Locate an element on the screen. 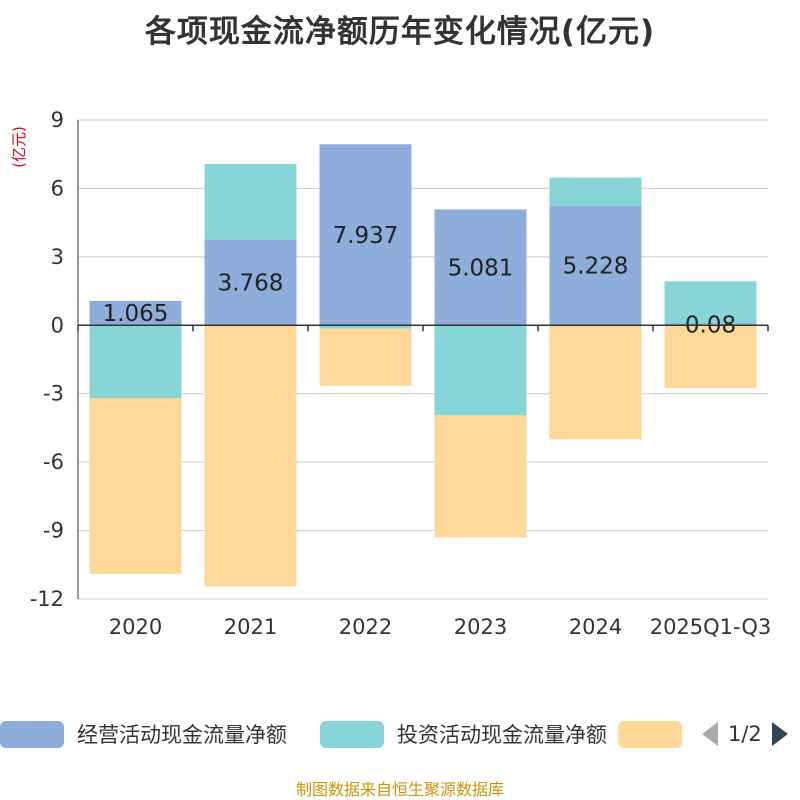  y-tick-label: 3 is located at coordinates (57, 257).